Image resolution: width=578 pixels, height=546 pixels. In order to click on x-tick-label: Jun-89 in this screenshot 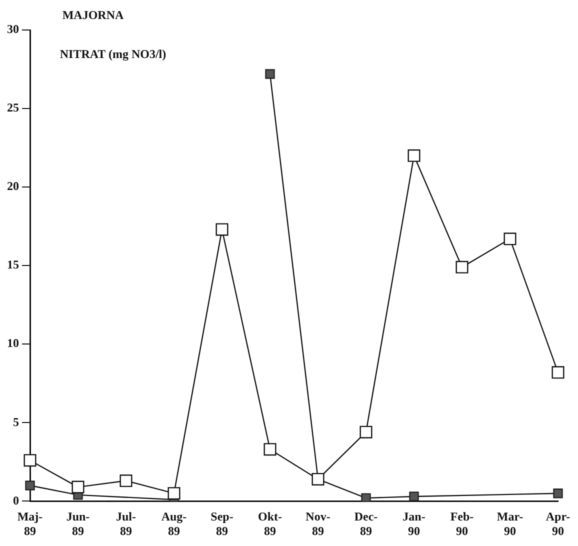, I will do `click(78, 523)`.